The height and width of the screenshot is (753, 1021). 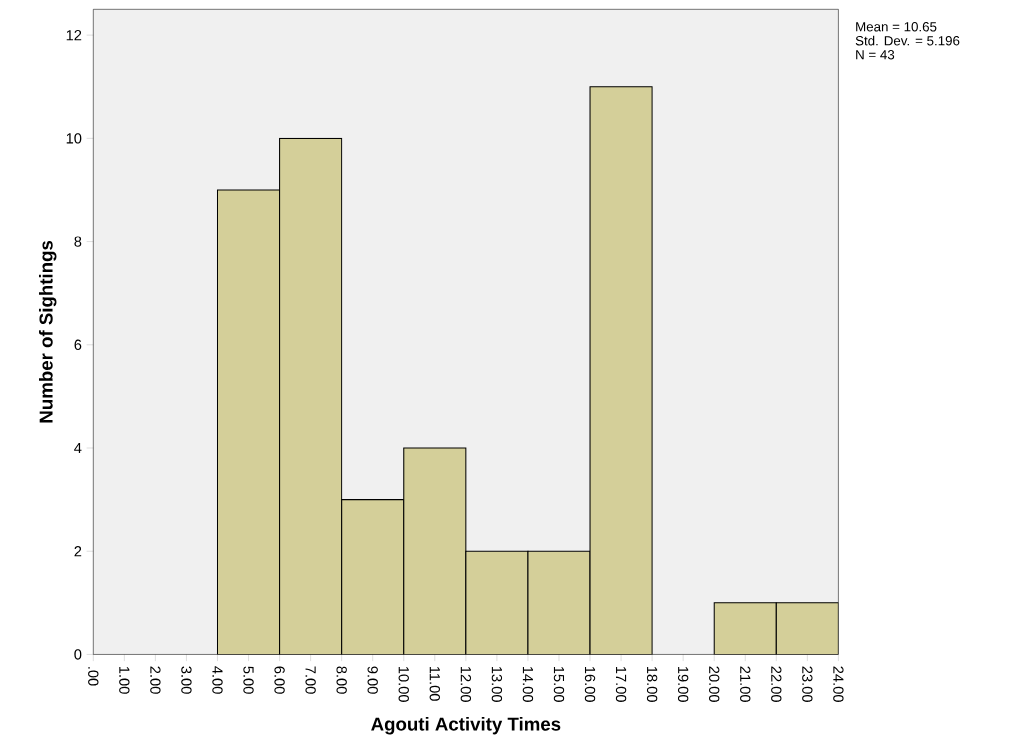 What do you see at coordinates (403, 684) in the screenshot?
I see `x-tick-label: 10.00` at bounding box center [403, 684].